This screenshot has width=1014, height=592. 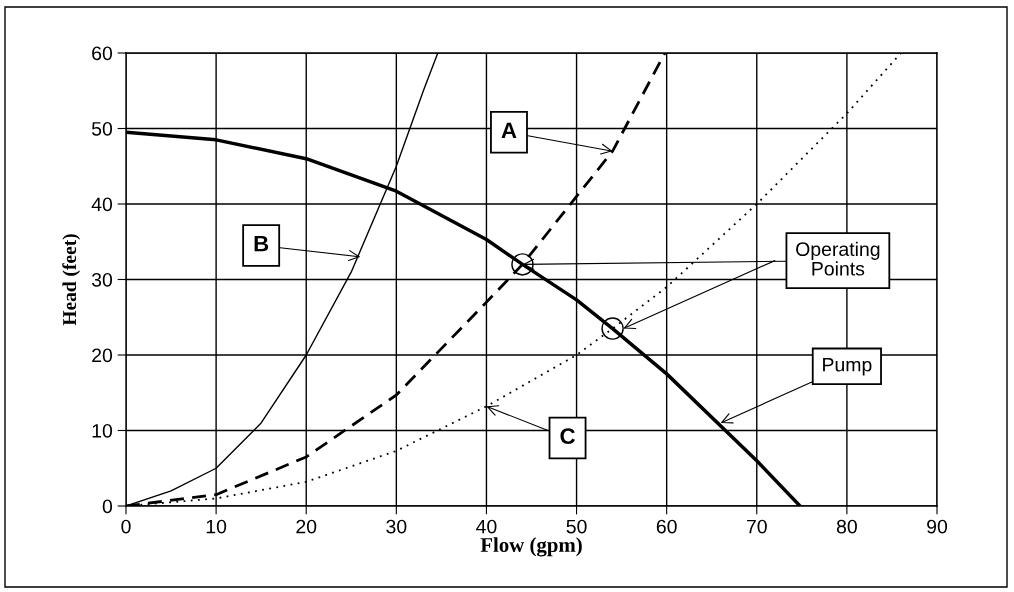 I want to click on x-tick-label: 40, so click(x=486, y=526).